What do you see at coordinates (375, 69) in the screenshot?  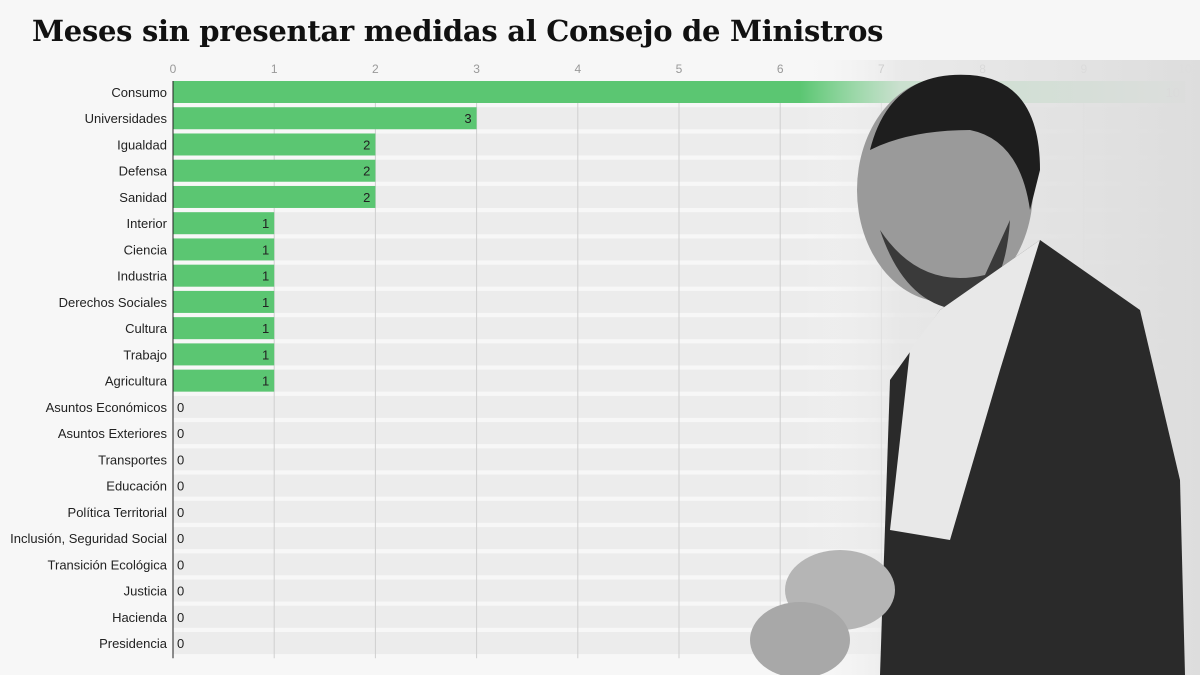 I see `x-tick-label: 2` at bounding box center [375, 69].